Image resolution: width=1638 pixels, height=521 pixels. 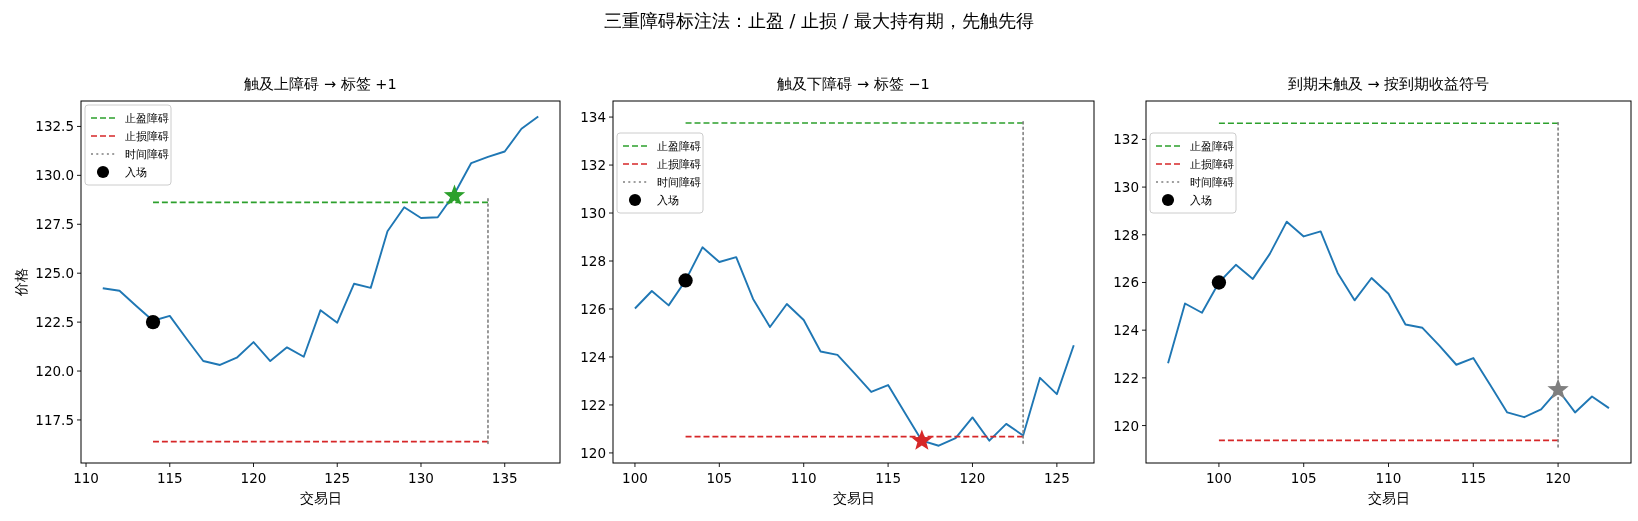 What do you see at coordinates (54, 224) in the screenshot?
I see `y-tick-label: 127.5` at bounding box center [54, 224].